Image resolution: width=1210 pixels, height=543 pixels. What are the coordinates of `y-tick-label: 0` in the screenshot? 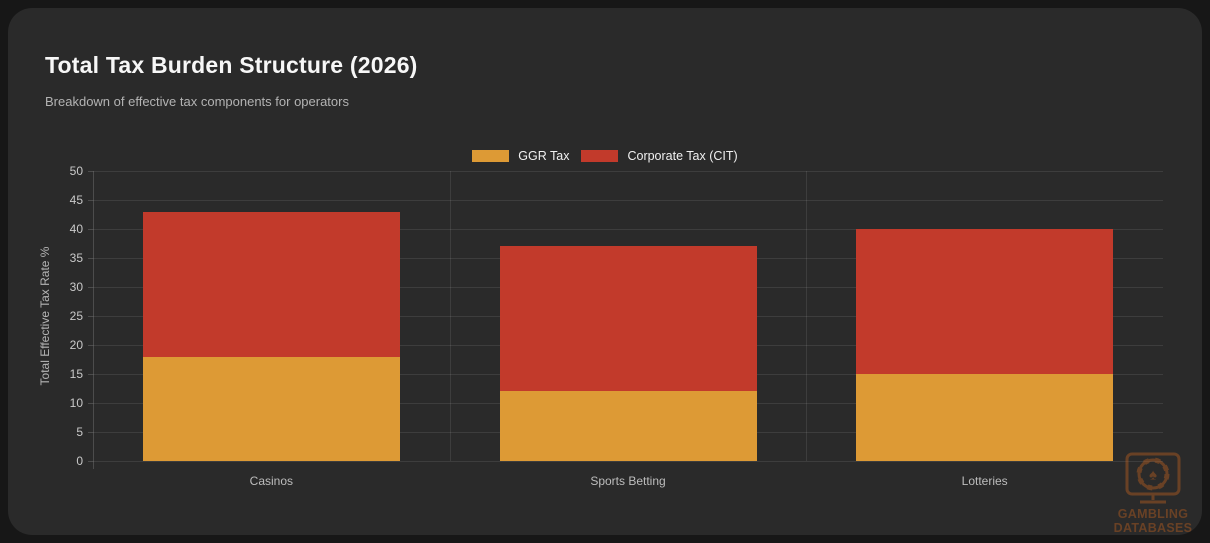 It's located at (79, 461).